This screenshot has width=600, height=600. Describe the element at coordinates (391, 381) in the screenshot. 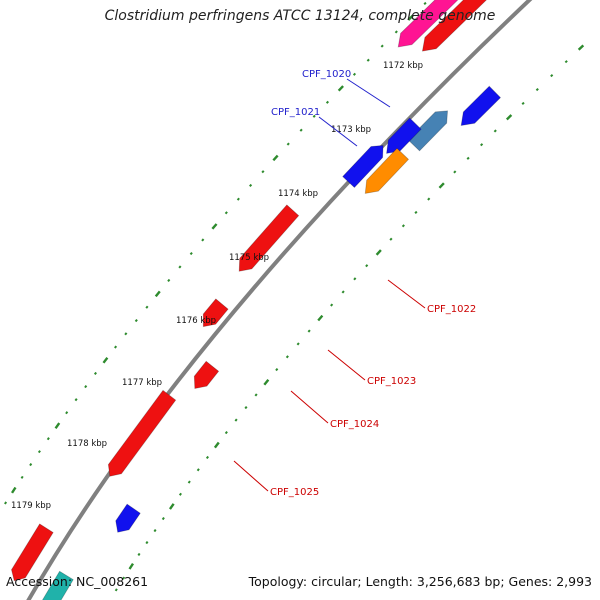

I see `gene-label: CPF_1023` at that location.